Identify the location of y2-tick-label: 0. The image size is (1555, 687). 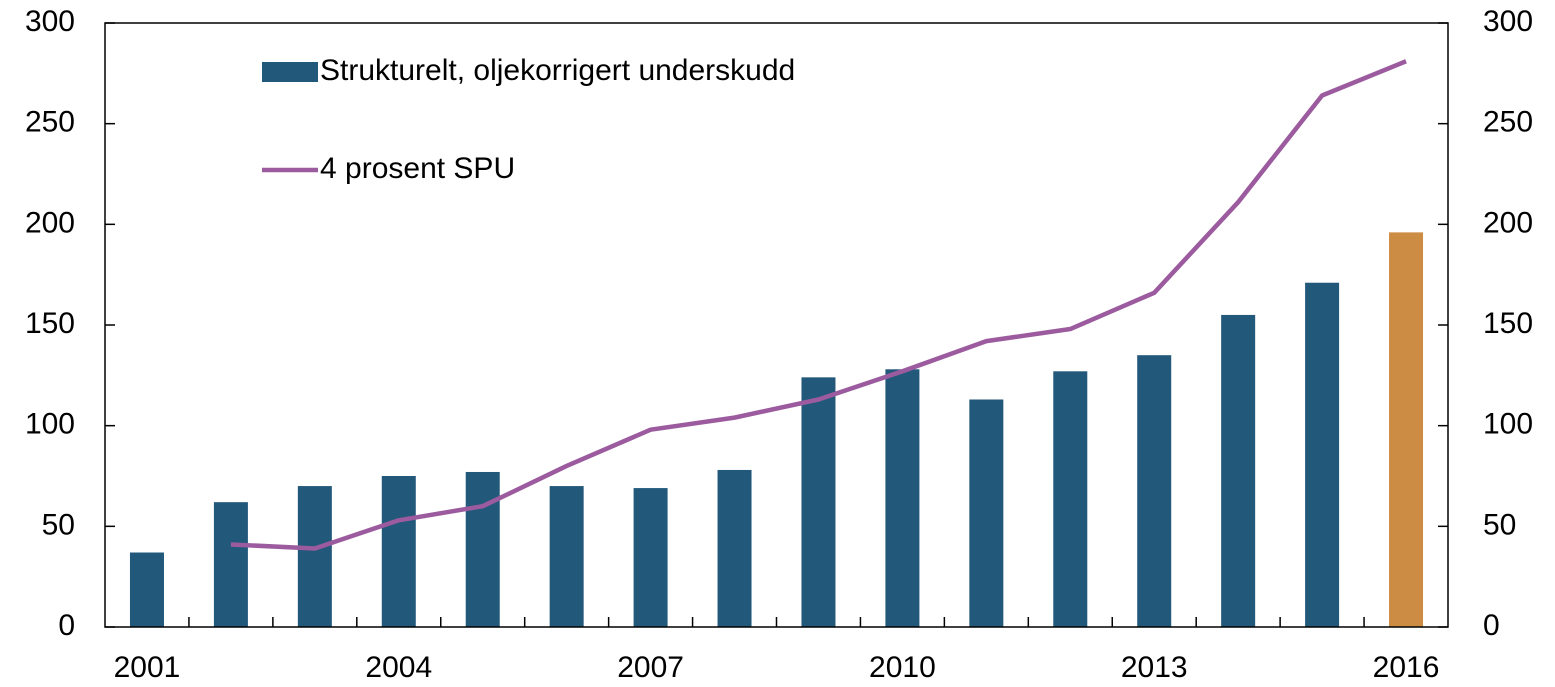
(1491, 625).